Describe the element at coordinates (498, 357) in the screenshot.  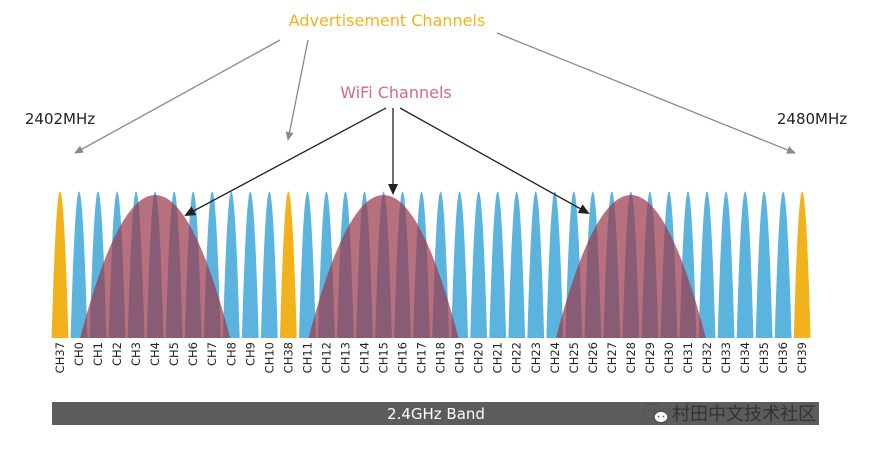
I see `channel-label-ch21: CH21` at that location.